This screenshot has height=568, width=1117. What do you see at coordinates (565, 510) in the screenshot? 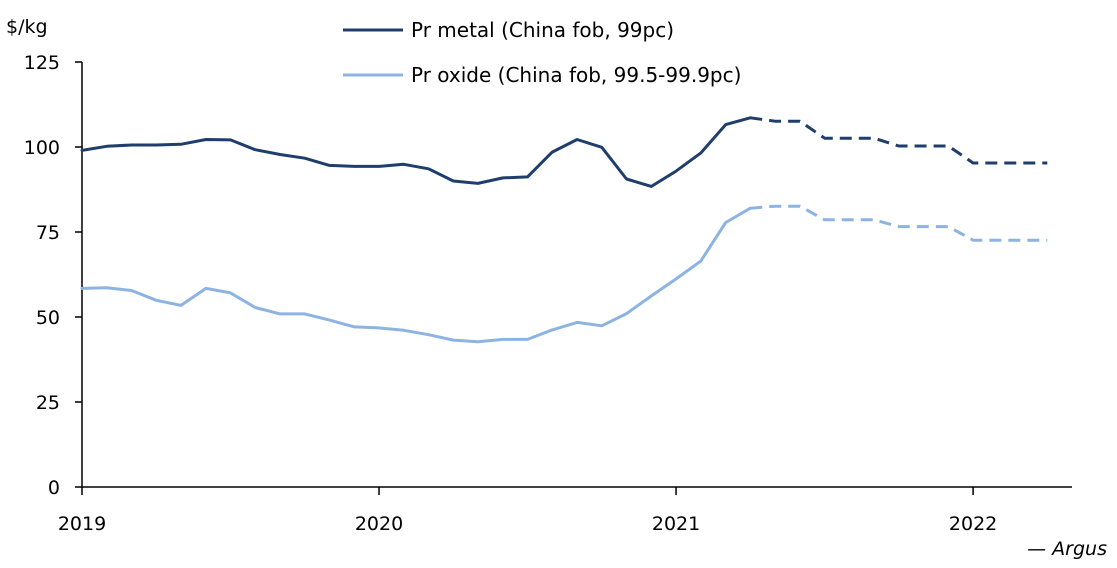
I see `x-axis: 2019 2020 2021 2022` at bounding box center [565, 510].